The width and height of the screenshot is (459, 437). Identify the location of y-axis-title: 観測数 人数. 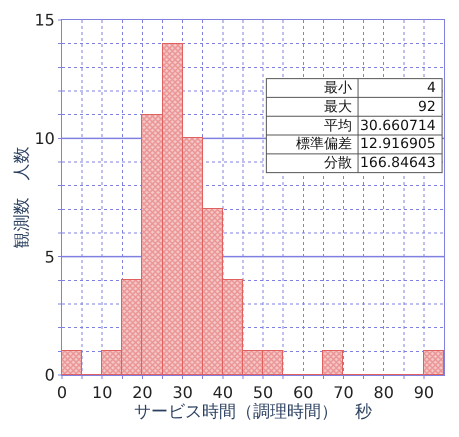
(22, 197).